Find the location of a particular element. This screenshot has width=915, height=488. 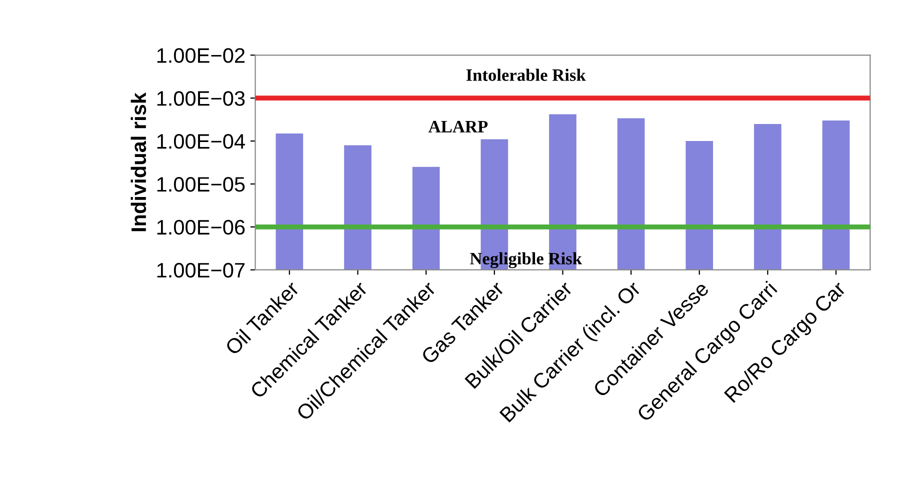

y-tick-label: 1.00E−06 is located at coordinates (201, 227).